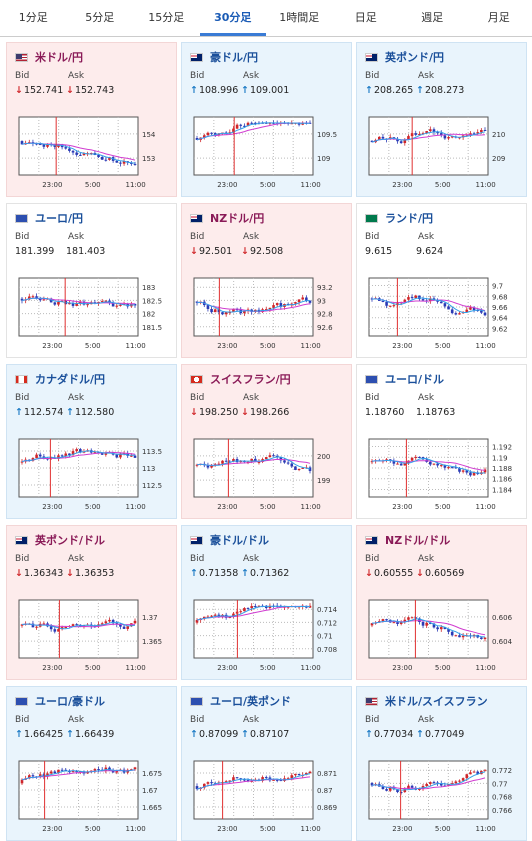  I want to click on tab-0: 1分足, so click(33, 18).